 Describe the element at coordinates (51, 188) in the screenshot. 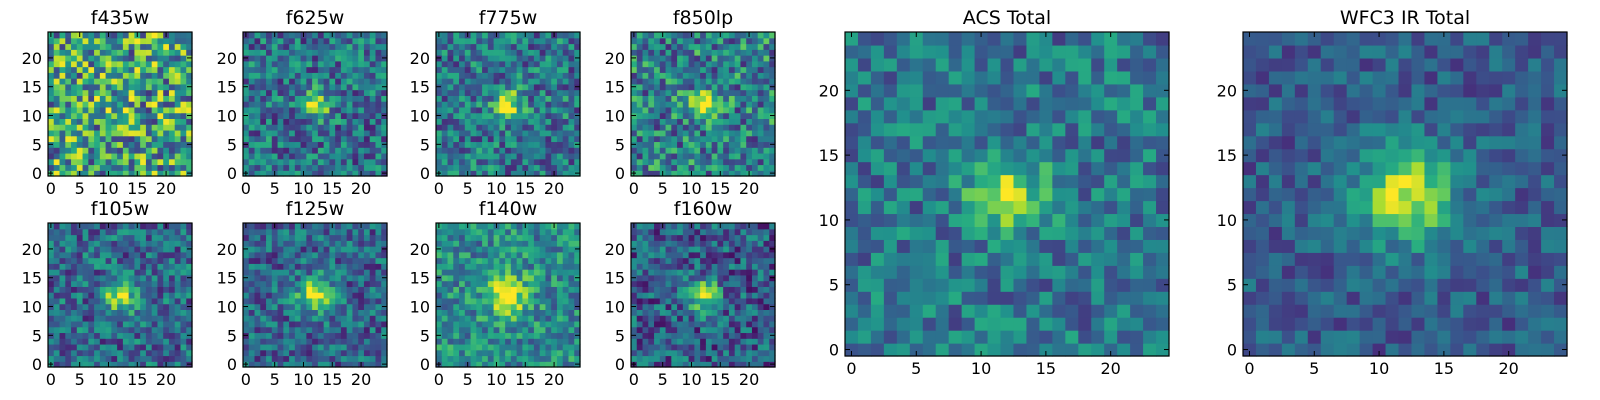

I see `x-tick-label: 0` at that location.